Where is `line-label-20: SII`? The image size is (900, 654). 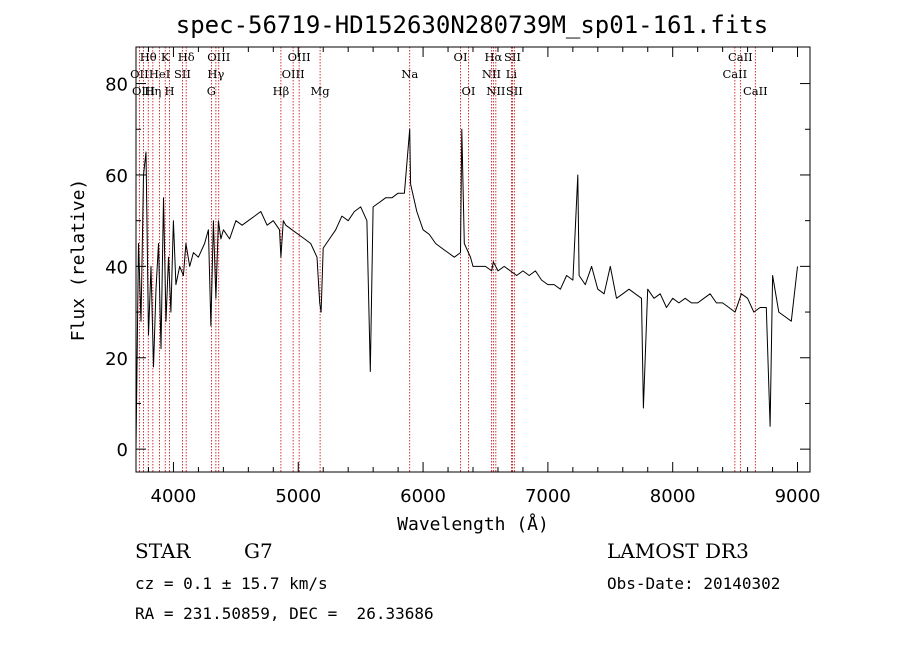
line-label-20: SII is located at coordinates (512, 57).